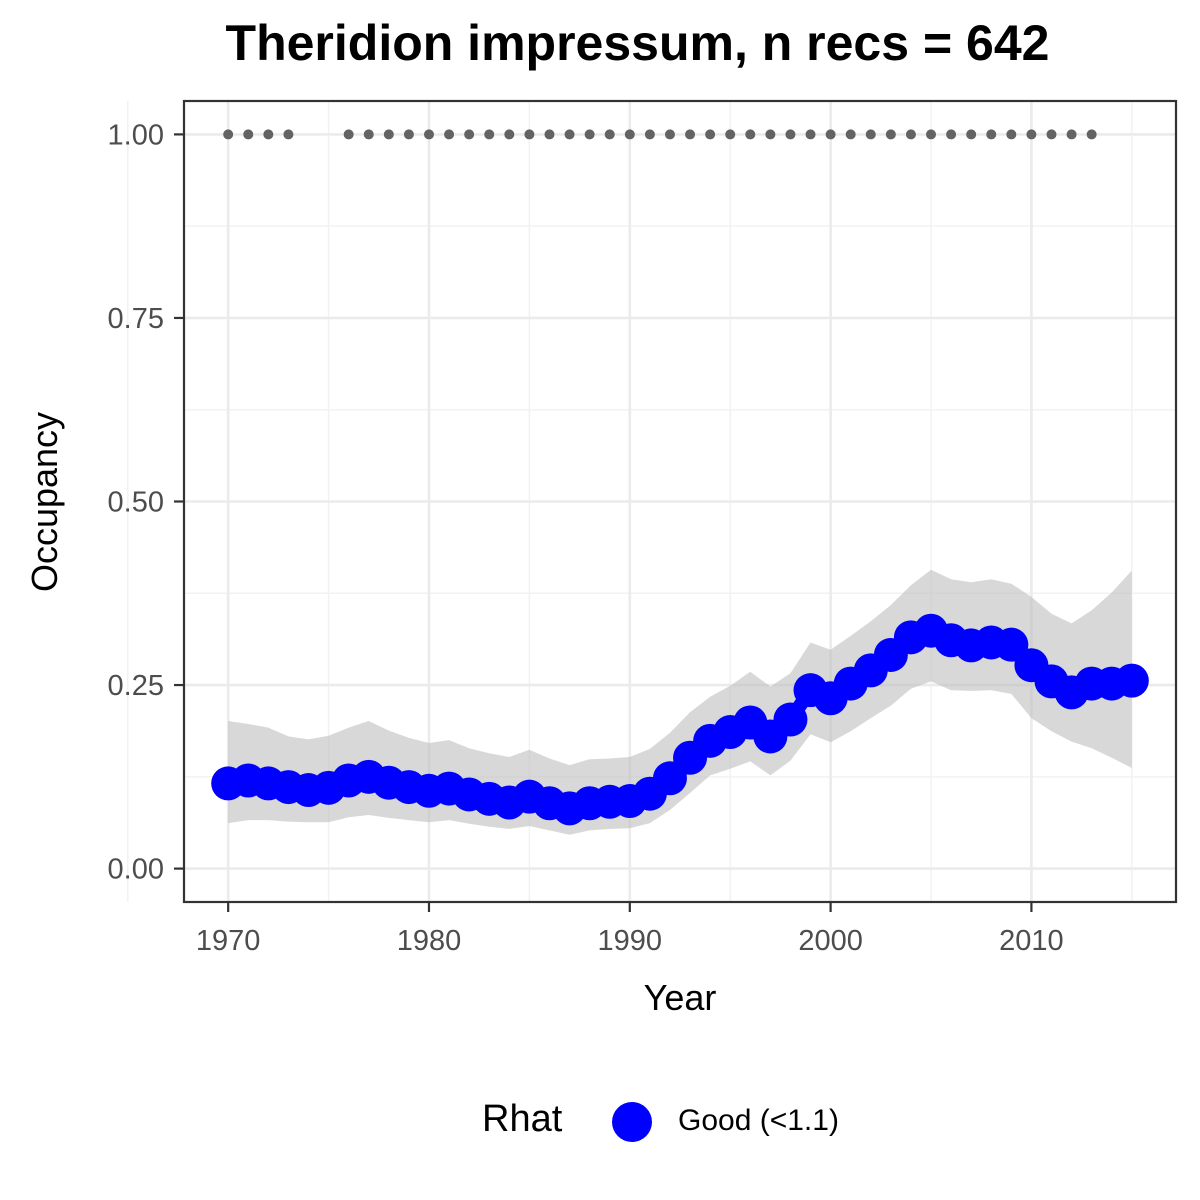  What do you see at coordinates (1031, 941) in the screenshot?
I see `x-tick-label: 2010` at bounding box center [1031, 941].